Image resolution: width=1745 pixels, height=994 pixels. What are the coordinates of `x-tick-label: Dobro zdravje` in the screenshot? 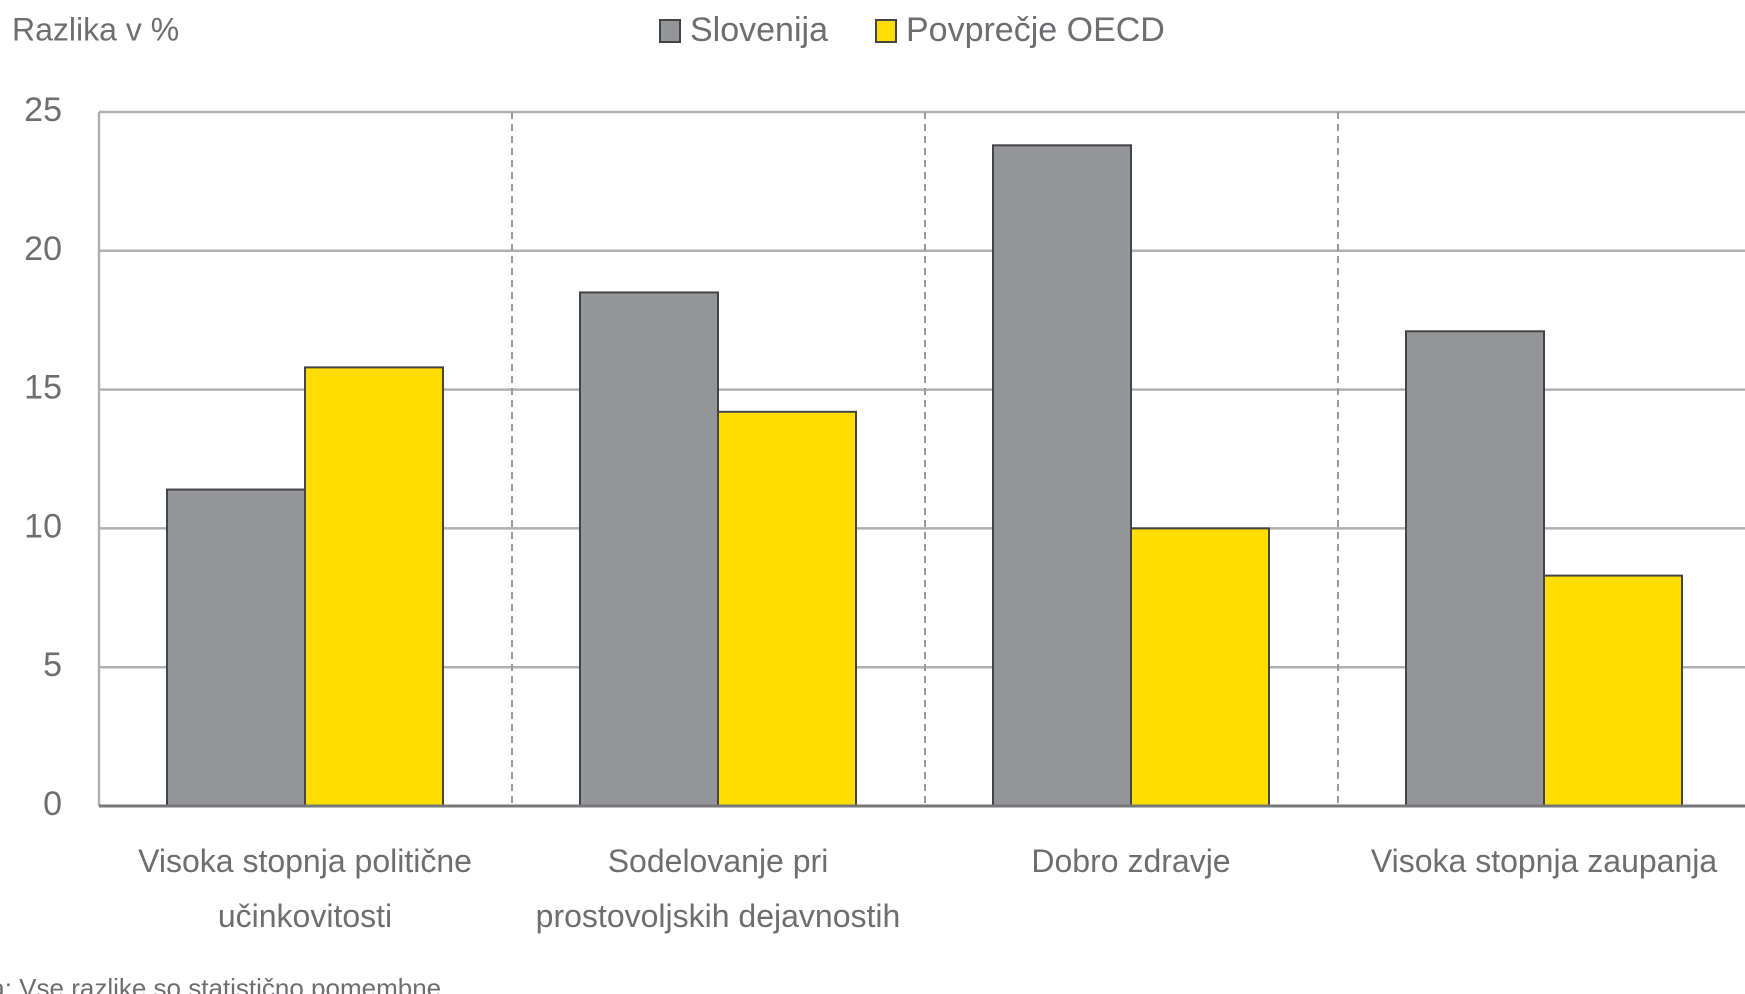 It's located at (1130, 861).